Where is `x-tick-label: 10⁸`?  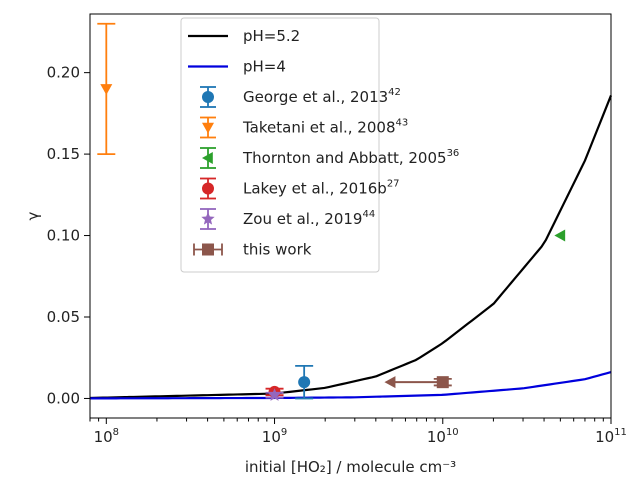
x-tick-label: 10⁸ is located at coordinates (106, 436).